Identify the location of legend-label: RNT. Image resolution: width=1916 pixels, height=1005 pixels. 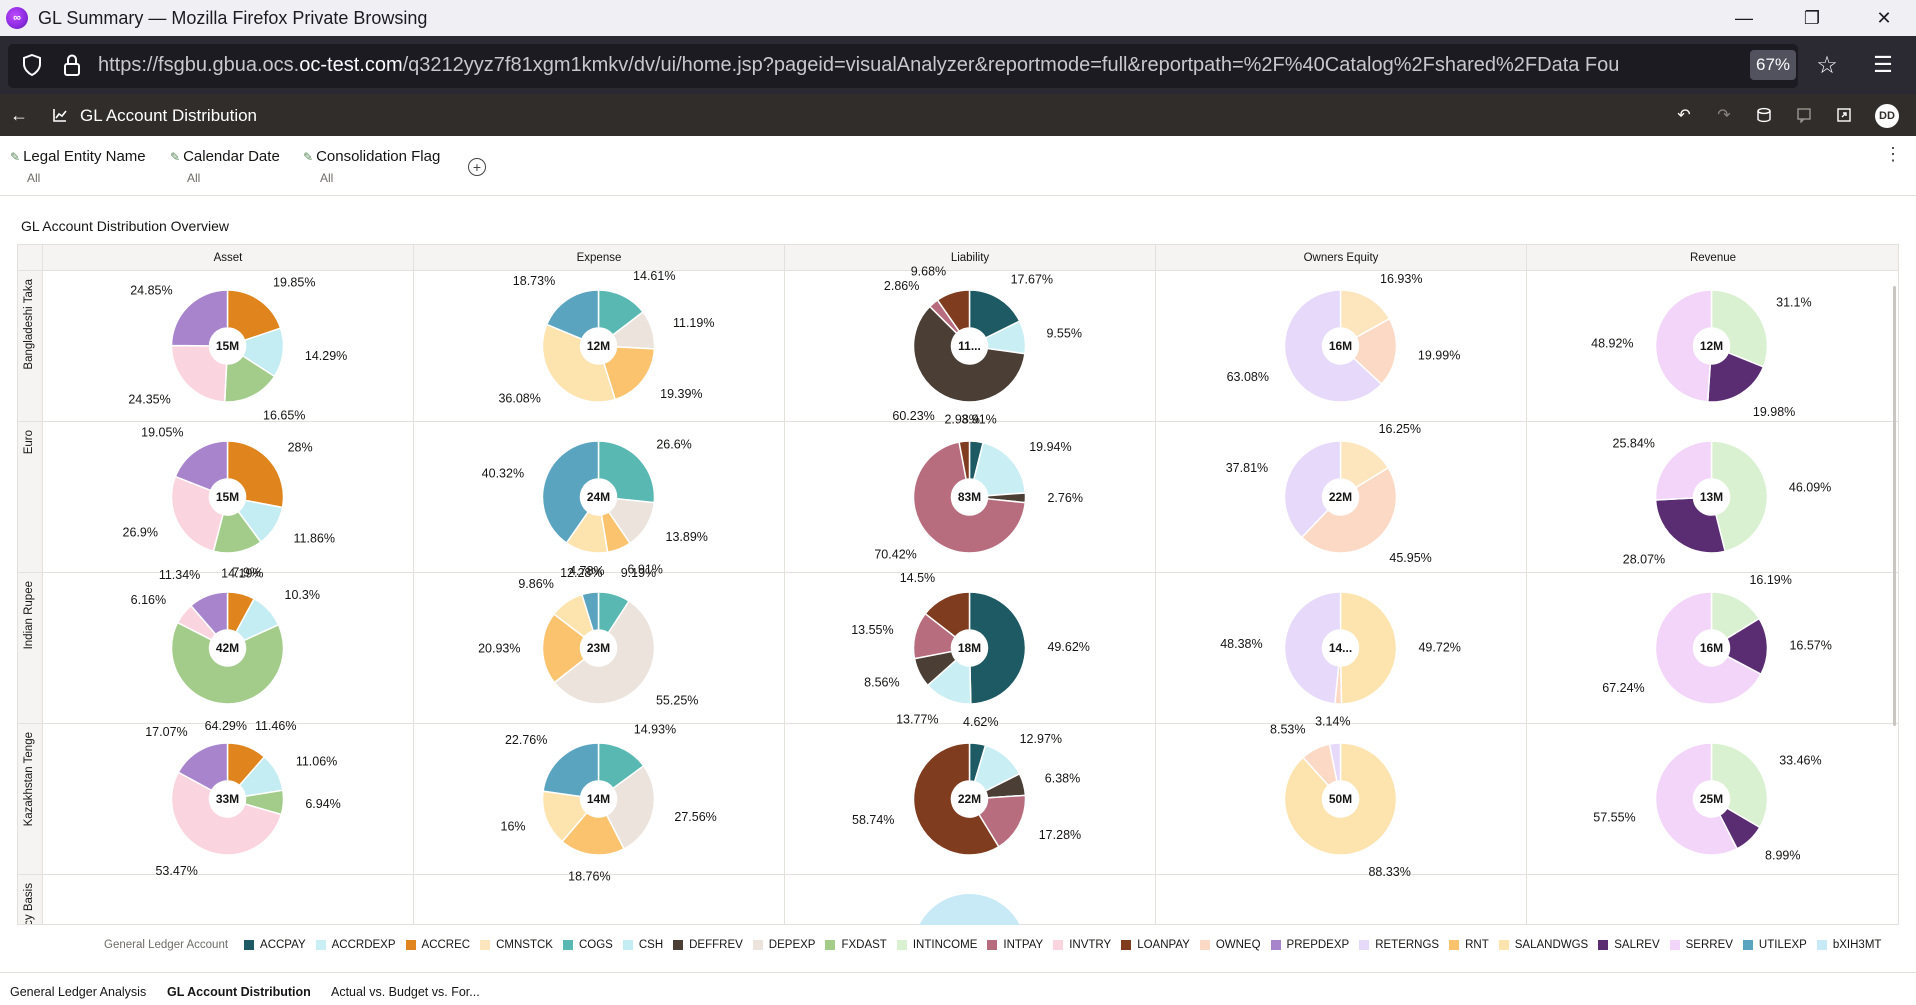
(1477, 945).